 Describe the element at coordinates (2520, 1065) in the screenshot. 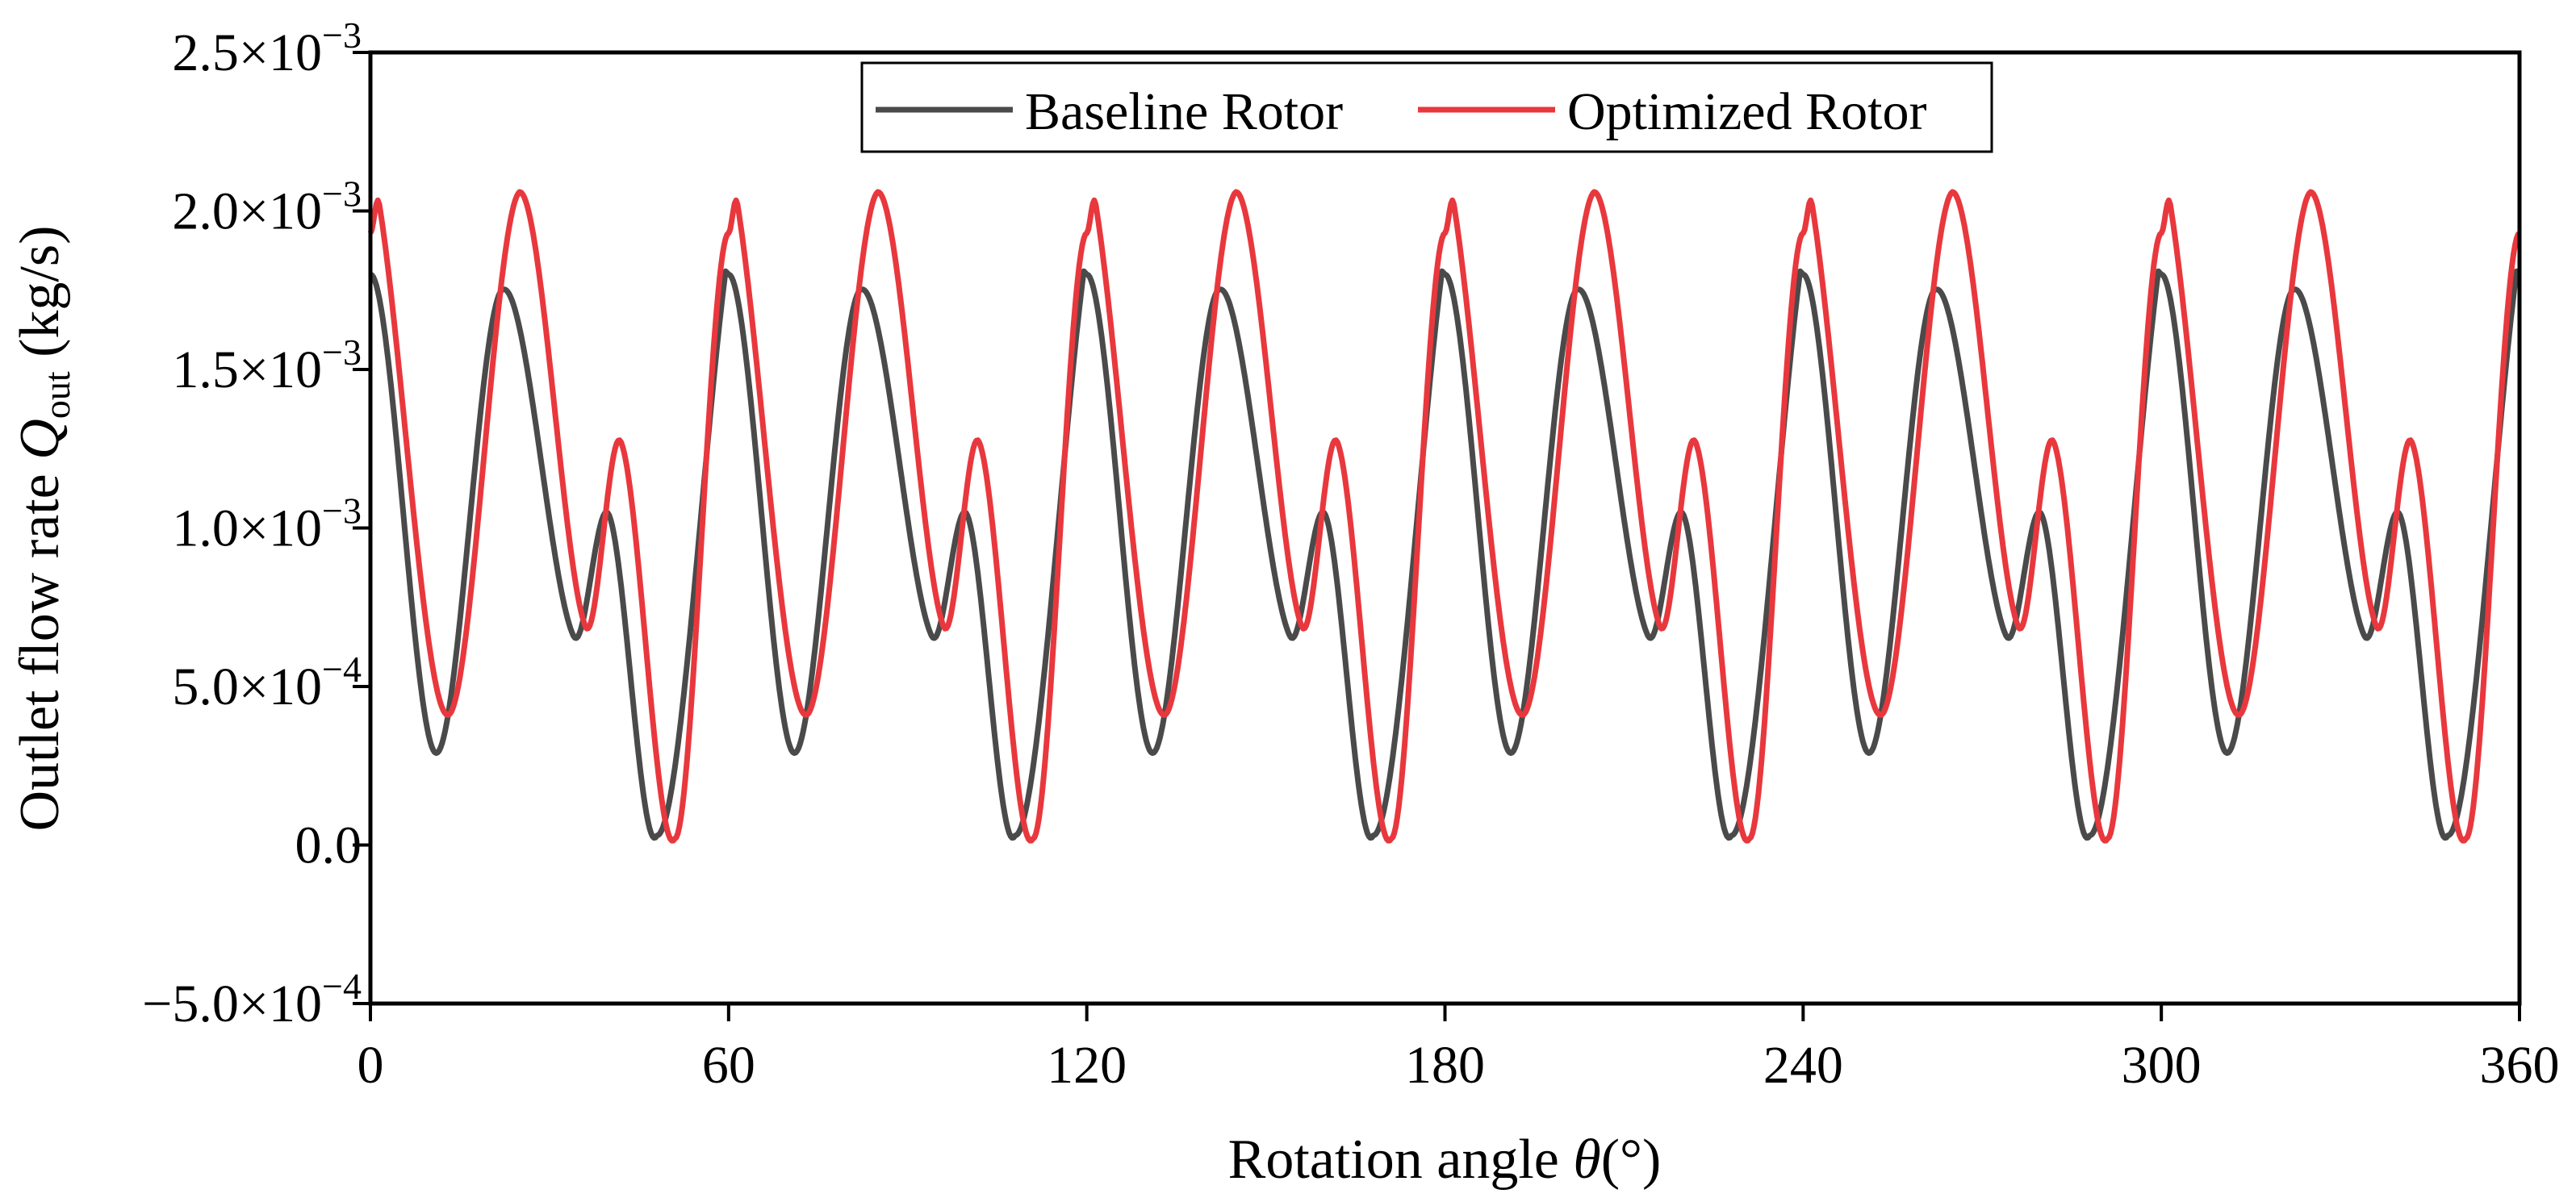

I see `x-tick-label: 360` at that location.